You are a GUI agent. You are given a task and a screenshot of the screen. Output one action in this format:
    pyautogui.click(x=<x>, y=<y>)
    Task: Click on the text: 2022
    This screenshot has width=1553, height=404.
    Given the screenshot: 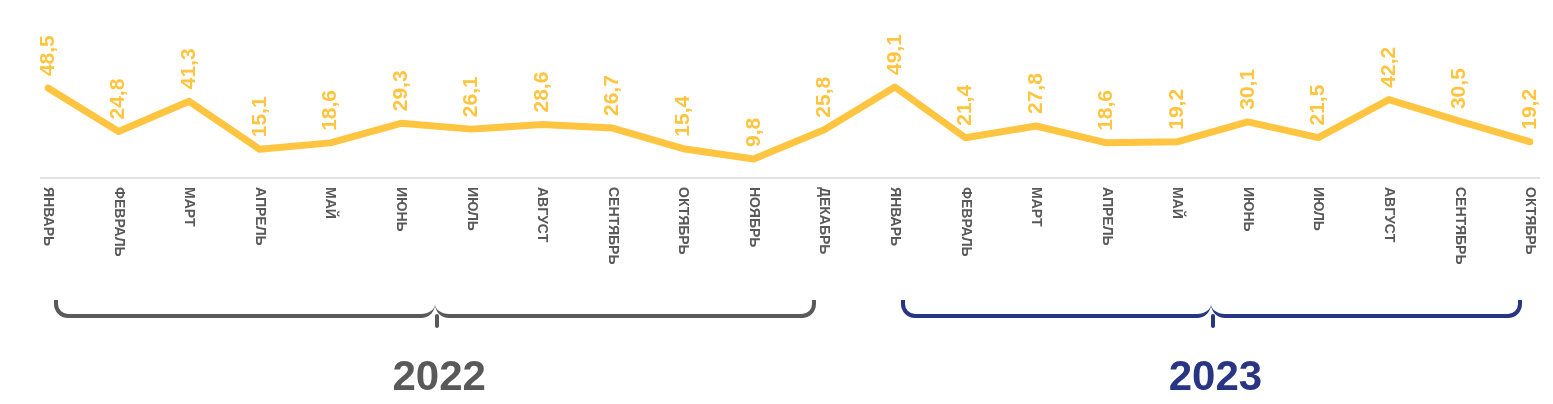 What is the action you would take?
    pyautogui.click(x=439, y=375)
    